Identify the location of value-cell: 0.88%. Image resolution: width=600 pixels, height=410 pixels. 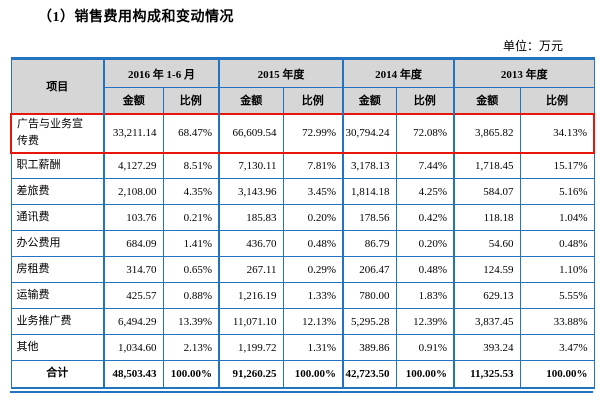
(191, 295).